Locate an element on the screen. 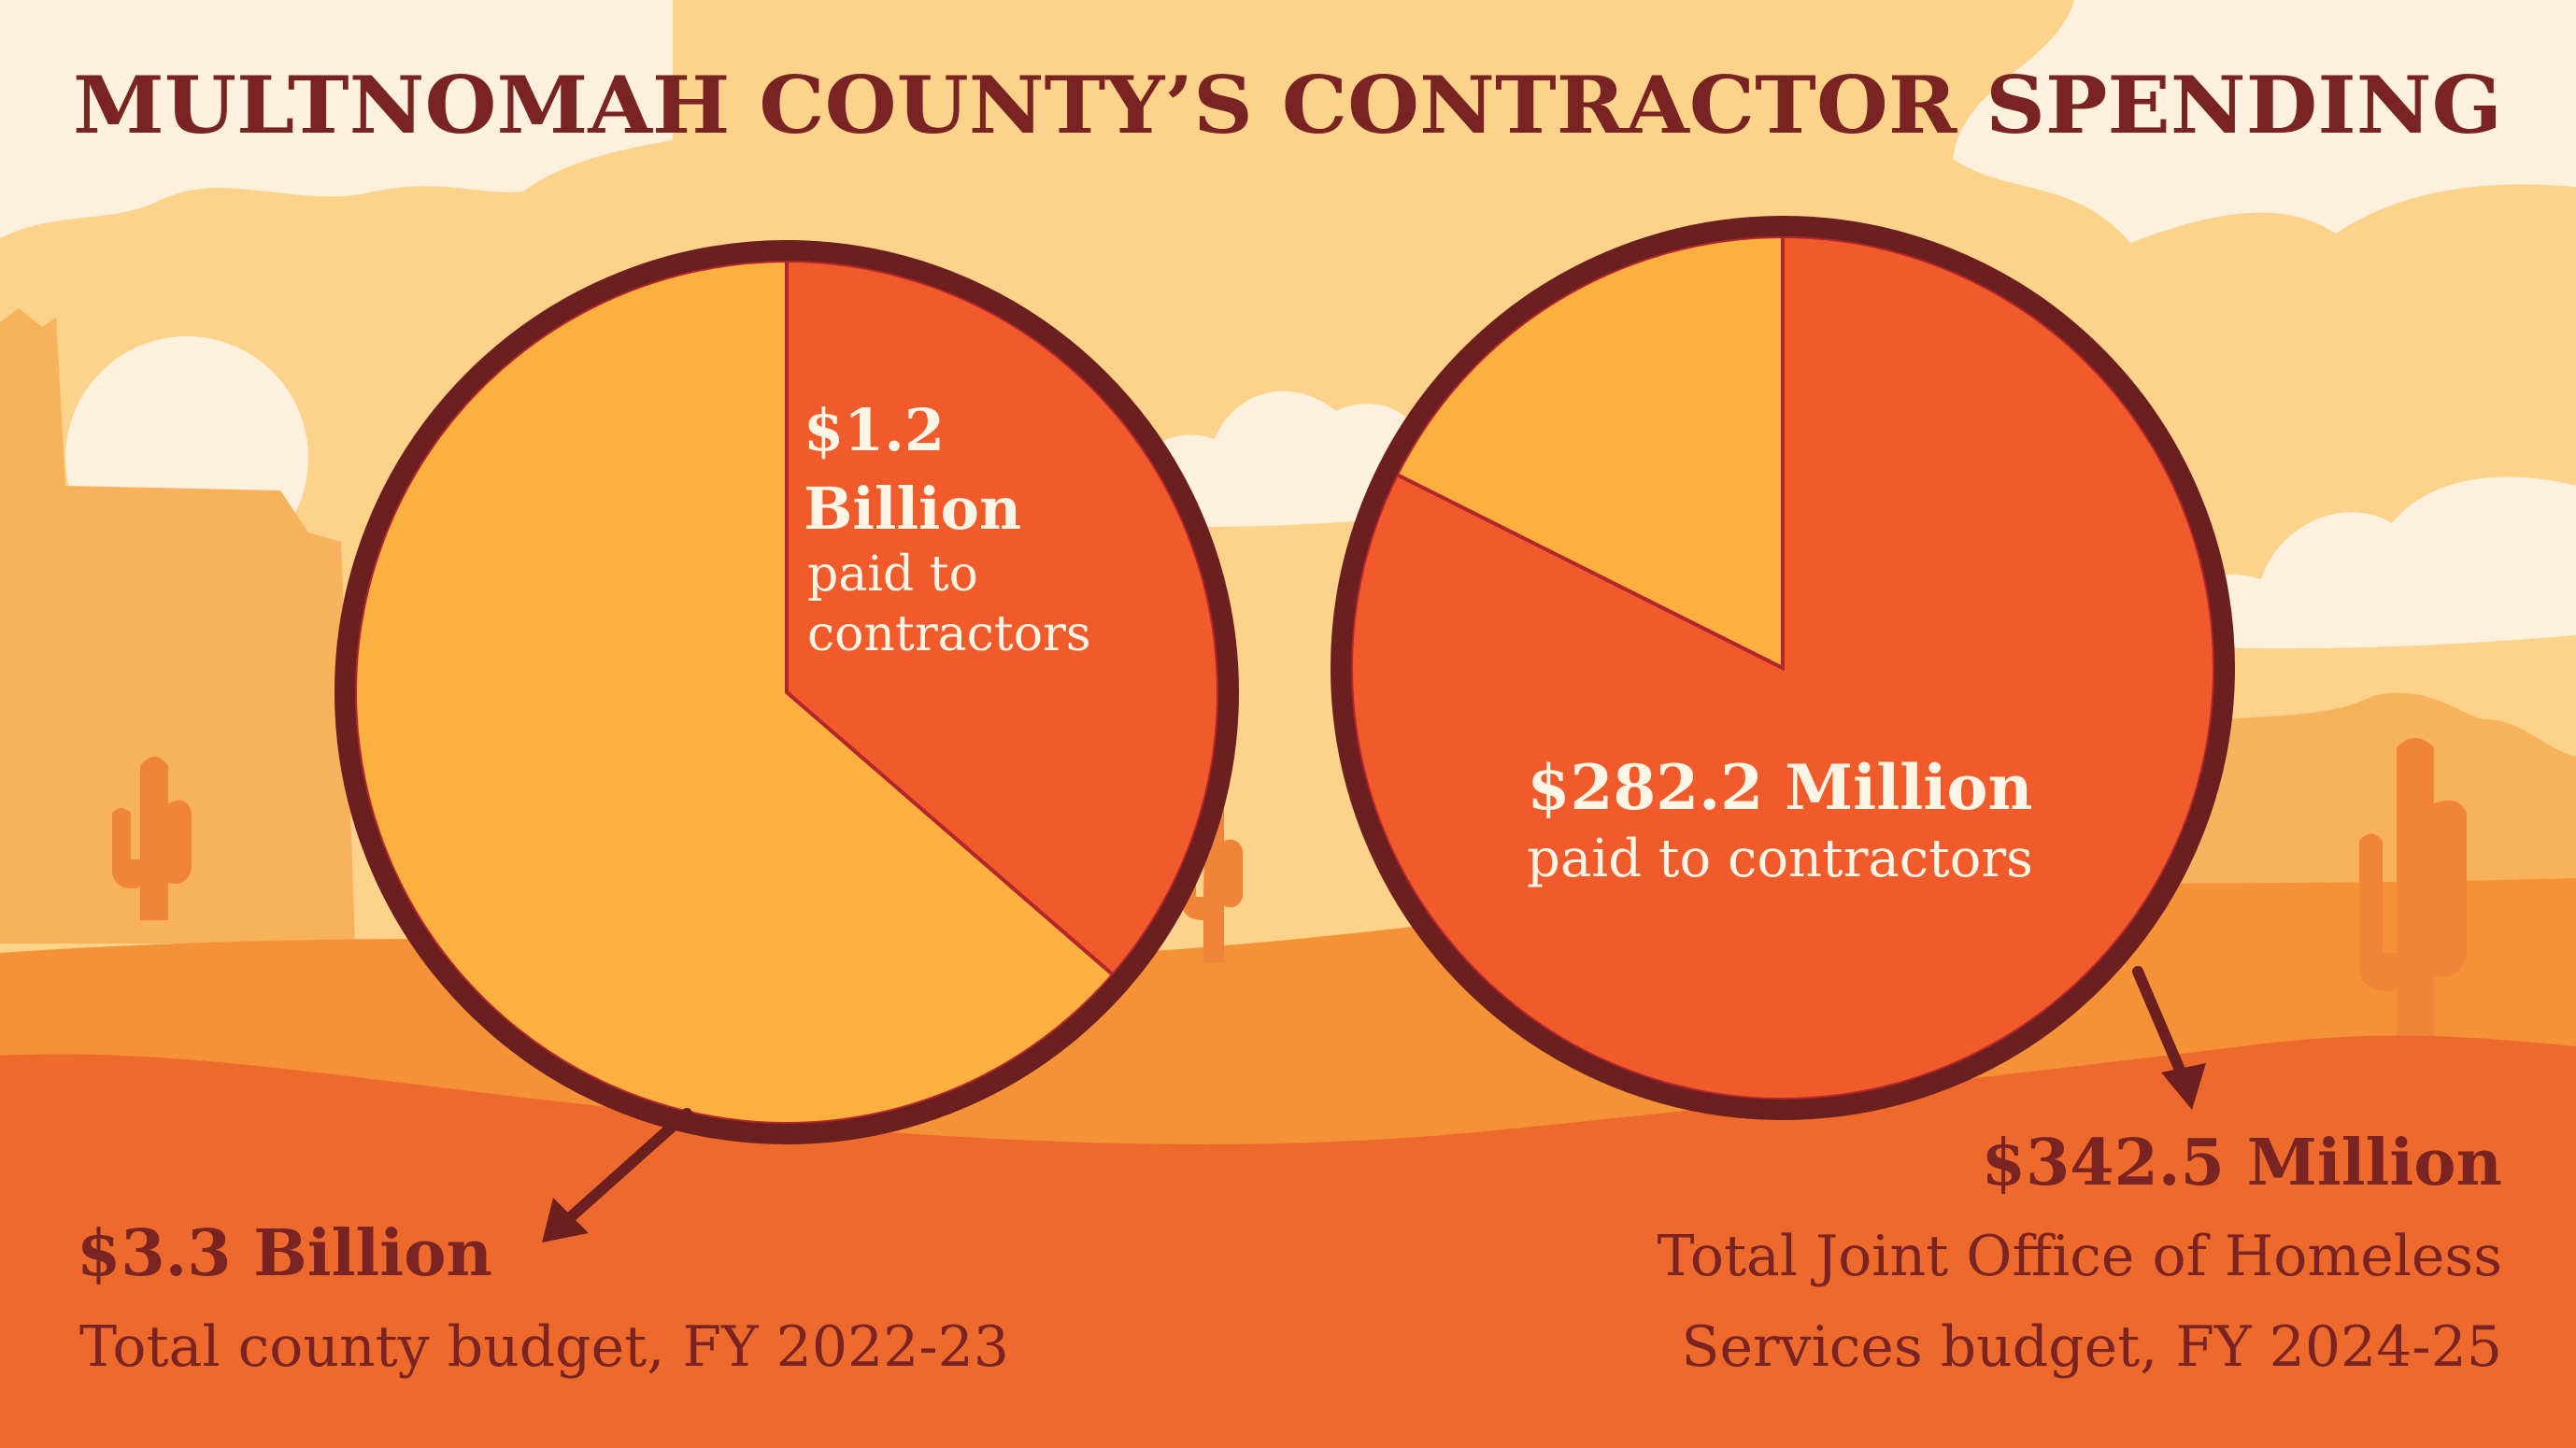 This screenshot has width=2576, height=1448. pie1-pointer-arrow is located at coordinates (617, 1175).